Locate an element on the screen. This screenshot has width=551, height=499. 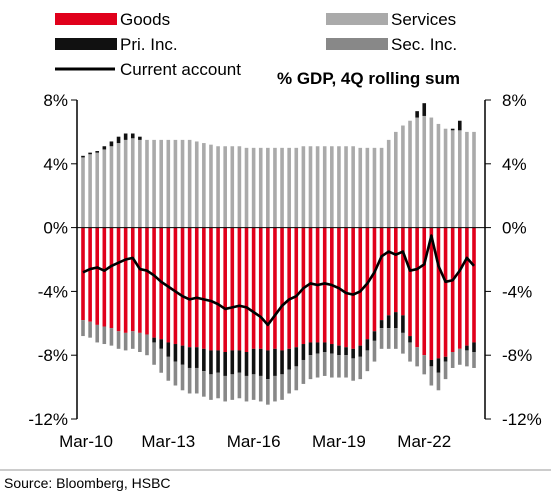
legend-label-pri-inc: Pri. Inc. is located at coordinates (149, 44).